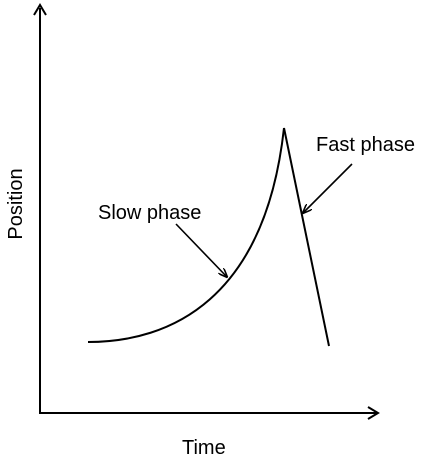  Describe the element at coordinates (365, 145) in the screenshot. I see `fast-phase-label: Fast phase` at that location.